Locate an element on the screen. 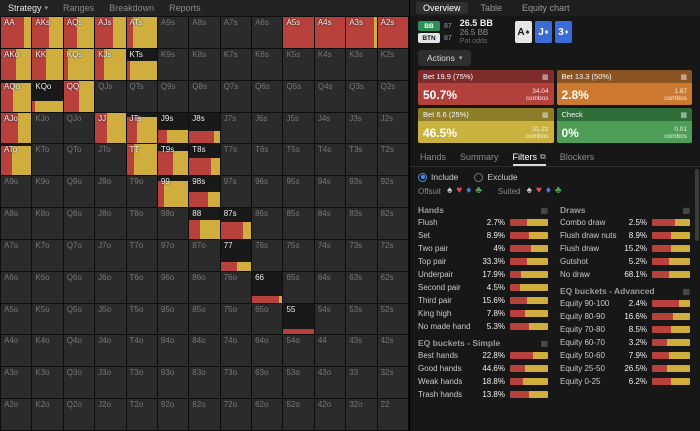 The width and height of the screenshot is (700, 431). hand-cell-J6s: J6s is located at coordinates (267, 128).